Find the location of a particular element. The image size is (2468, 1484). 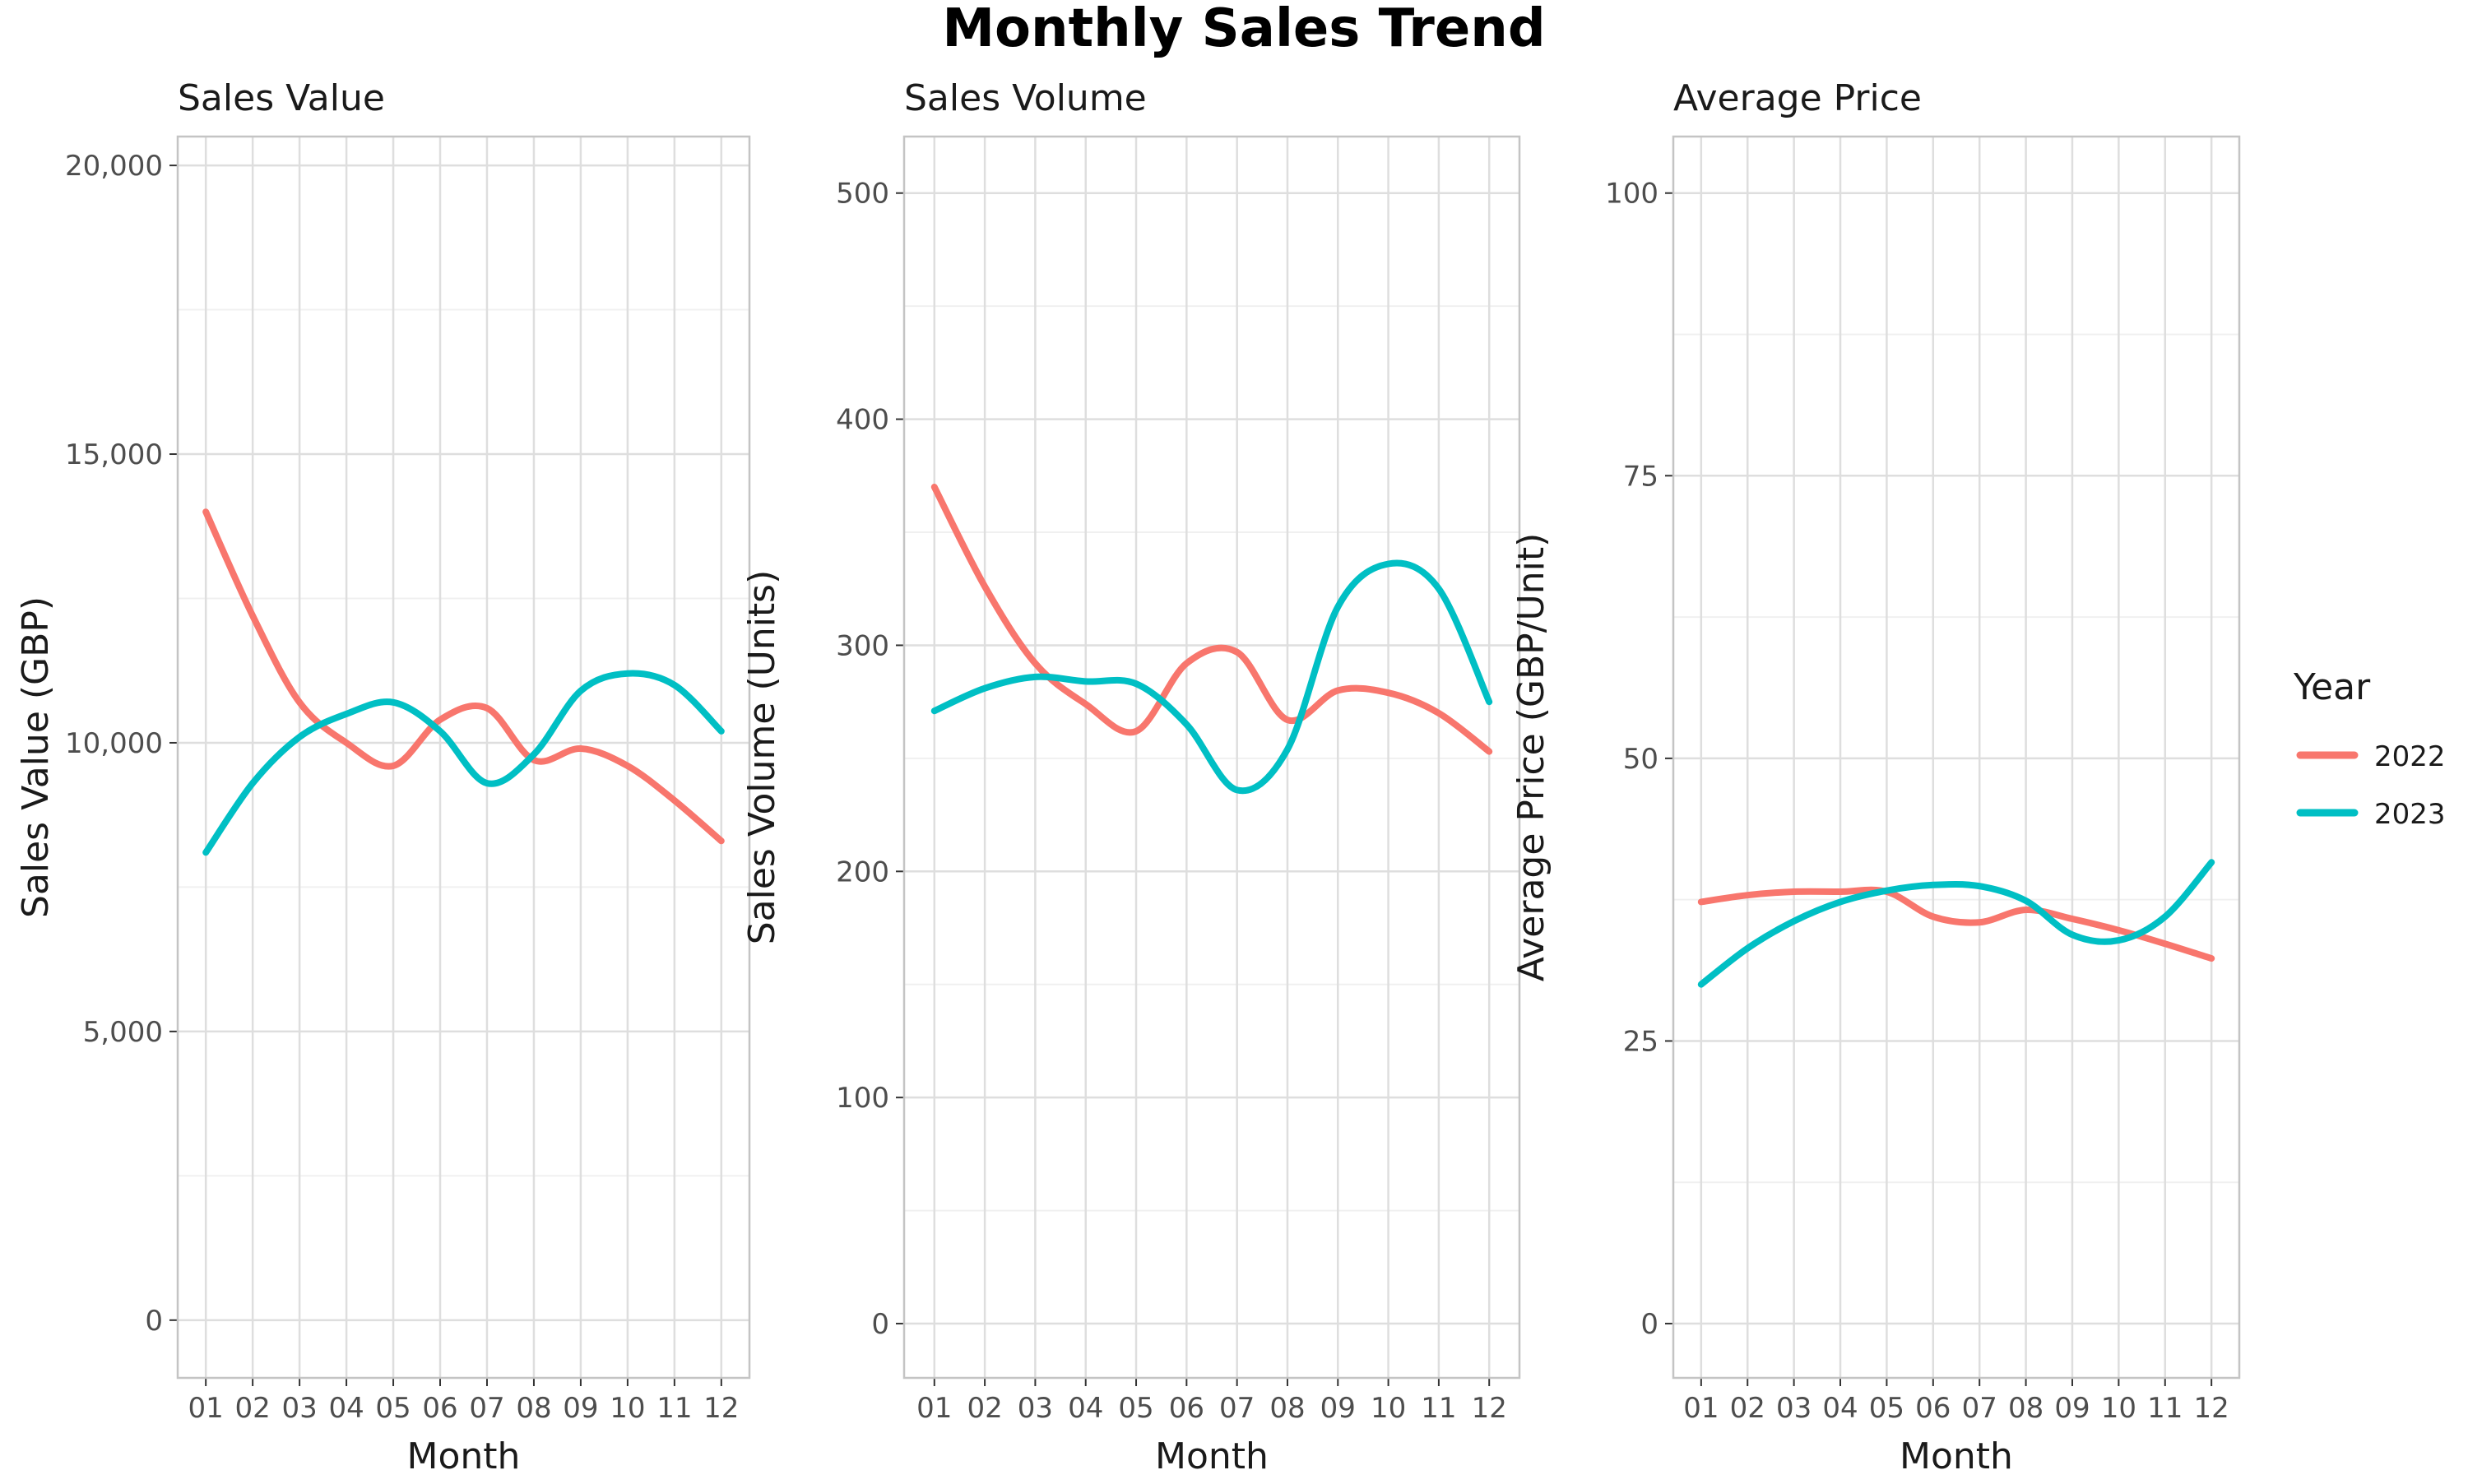

legend: Year 2022 2023 is located at coordinates (2369, 748).